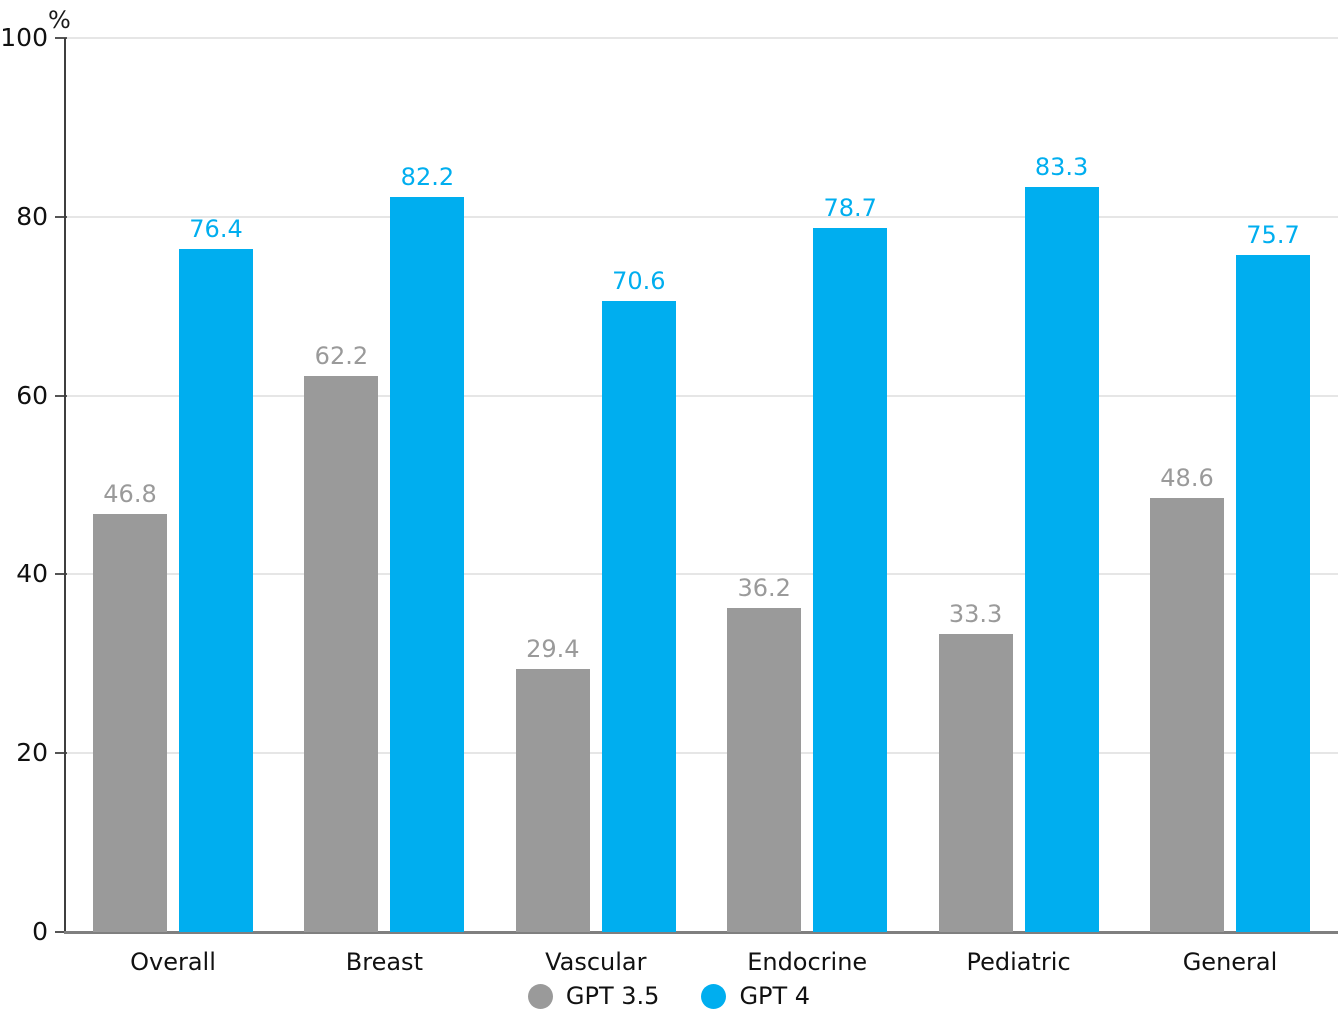  I want to click on bar-gpt35-overall, so click(130, 722).